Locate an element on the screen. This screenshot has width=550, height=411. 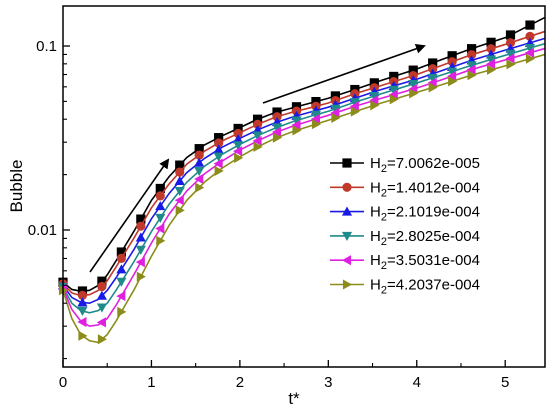
y-axis-label: Bubble is located at coordinates (16, 186).